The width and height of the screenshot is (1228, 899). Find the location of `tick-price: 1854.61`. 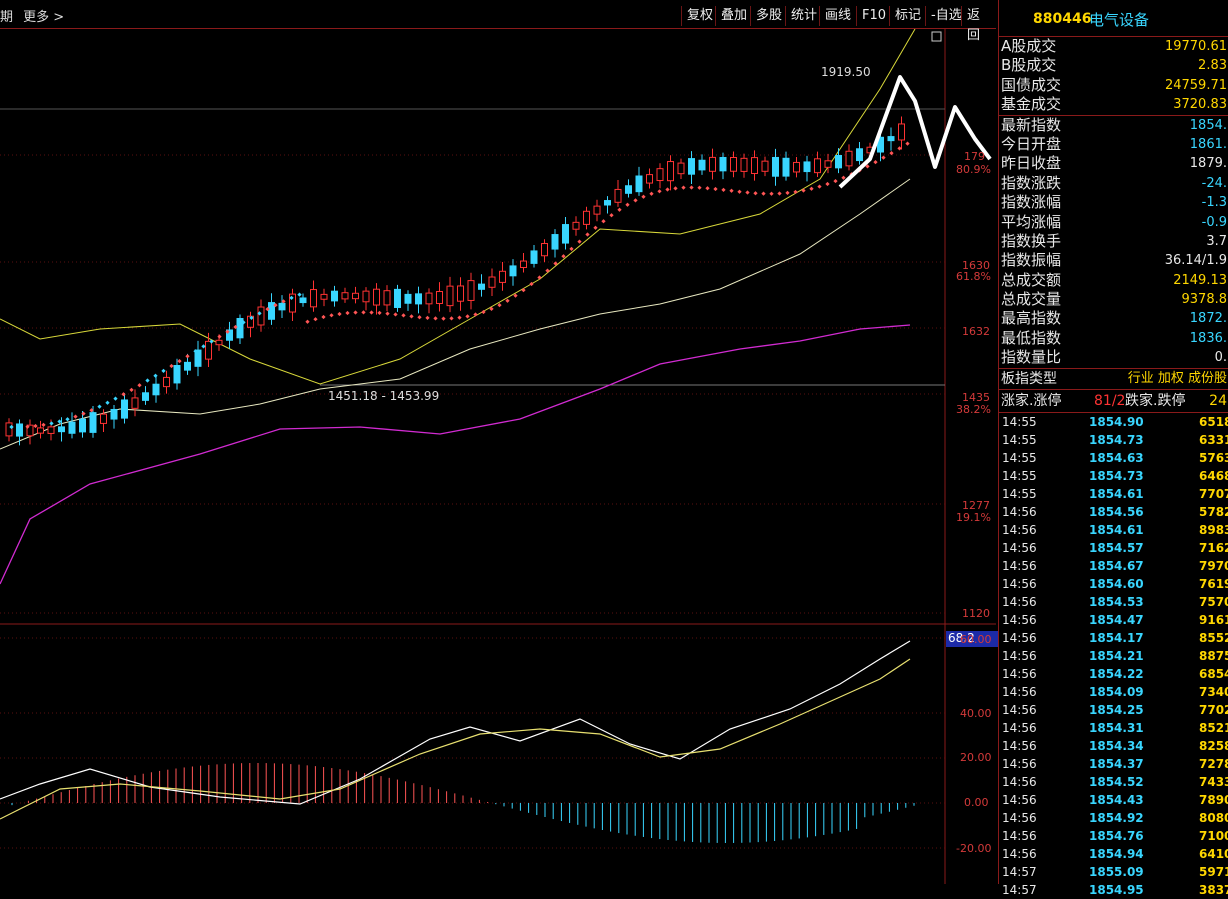

tick-price: 1854.61 is located at coordinates (1116, 529).